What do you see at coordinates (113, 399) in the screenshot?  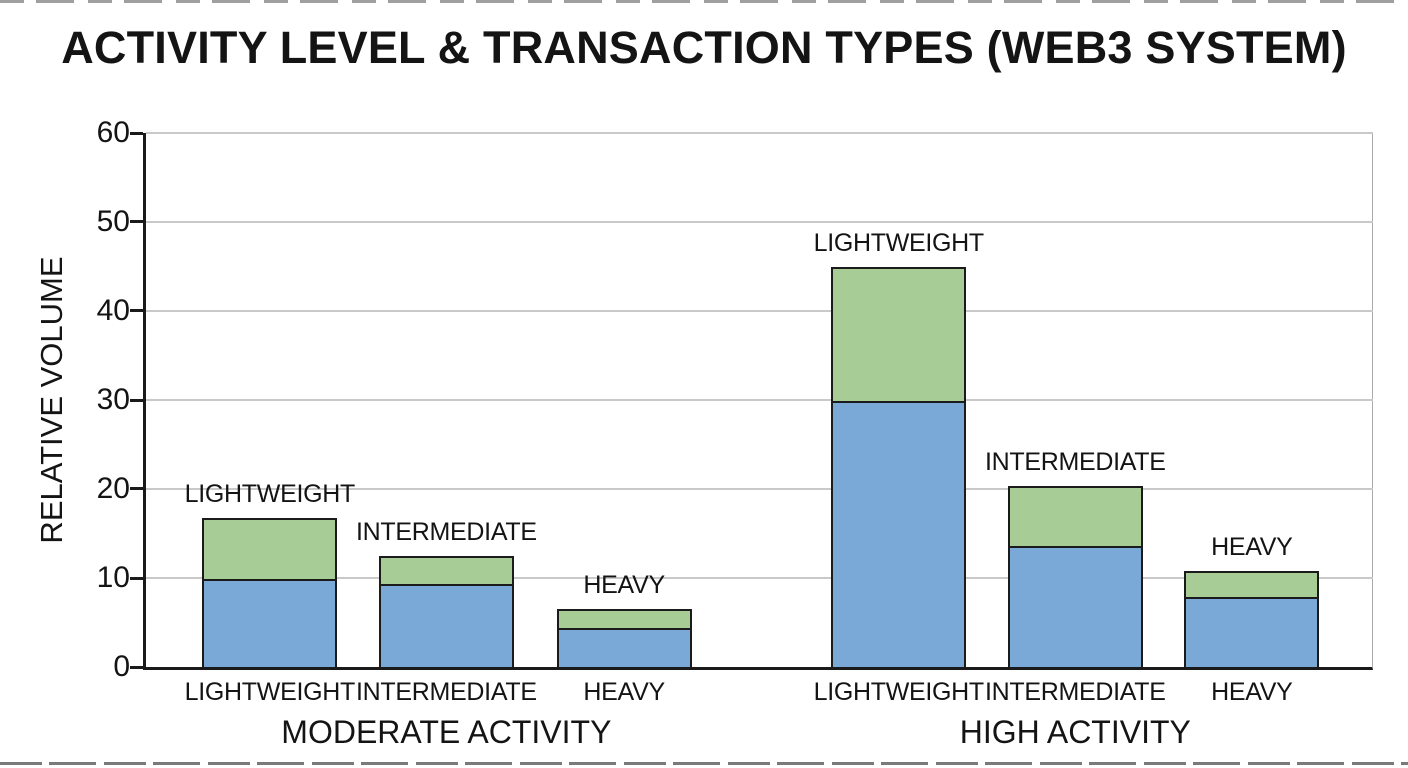 I see `y-tick-label-30: 30` at bounding box center [113, 399].